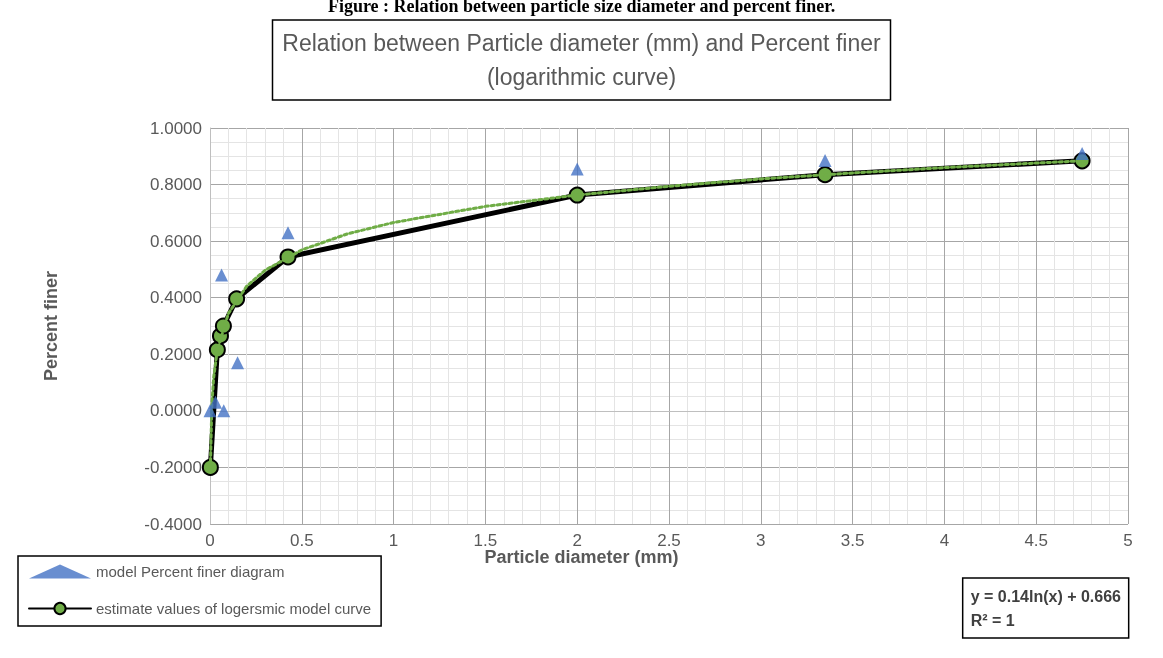 This screenshot has width=1163, height=658. I want to click on chart-title: Relation between Particle diameter (mm) and Percent finer (logarithmic curve), so click(581, 60).